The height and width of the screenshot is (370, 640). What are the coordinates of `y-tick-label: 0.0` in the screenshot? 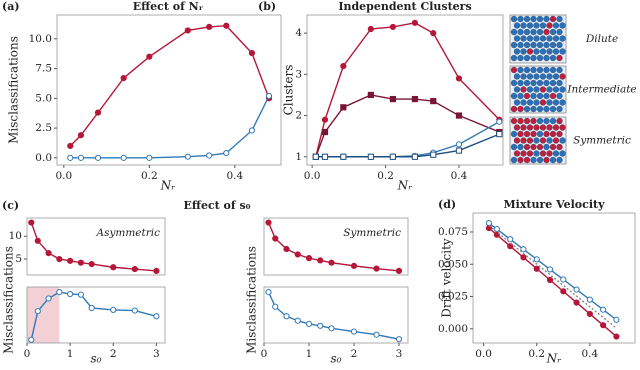 It's located at (43, 158).